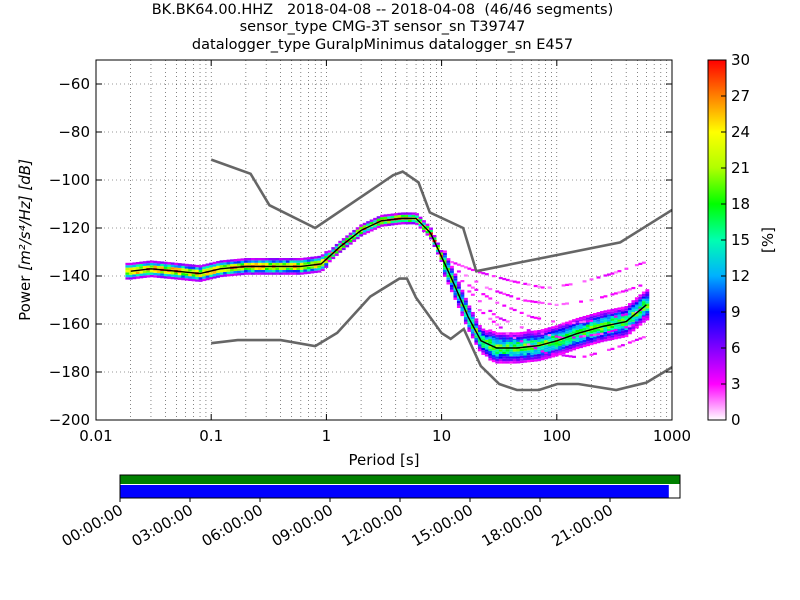 The image size is (800, 600). What do you see at coordinates (327, 436) in the screenshot?
I see `x-tick-label: 1` at bounding box center [327, 436].